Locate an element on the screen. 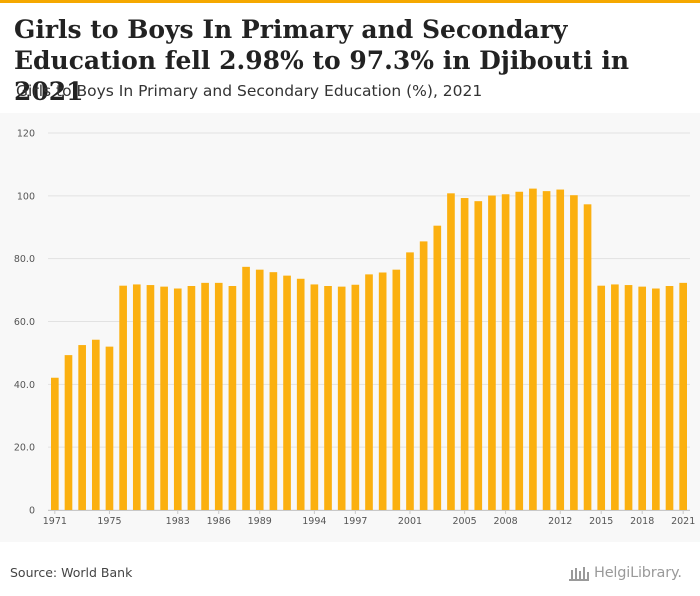 The image size is (700, 596). x-tick-label: 2001 is located at coordinates (410, 521).